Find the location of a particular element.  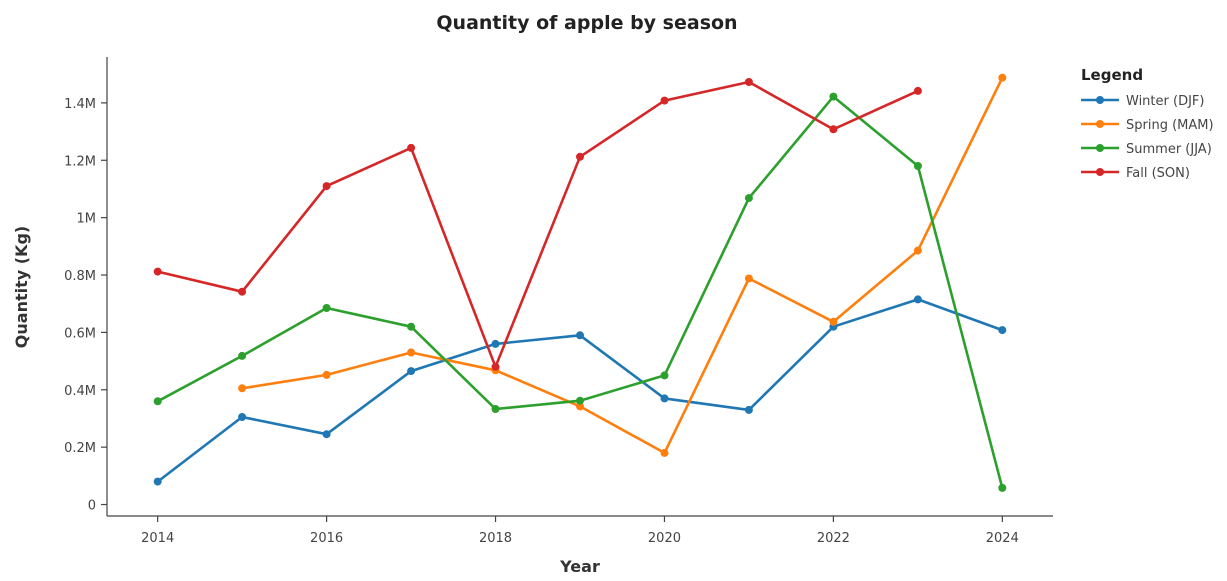

x-tick-label: 2014 is located at coordinates (157, 538).